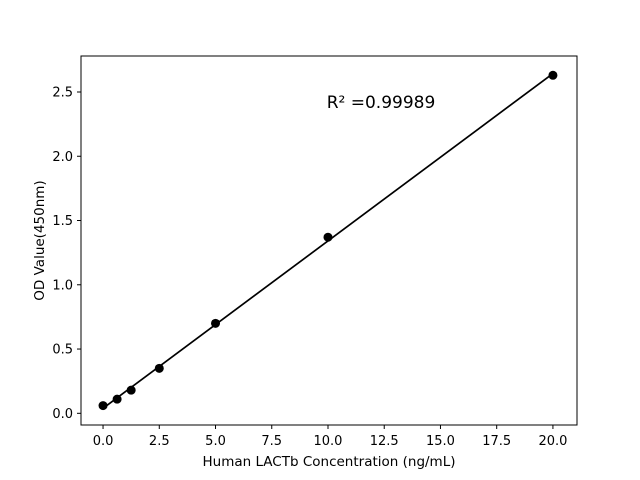 The width and height of the screenshot is (640, 480). What do you see at coordinates (328, 462) in the screenshot?
I see `x-axis-label: Human LACTb Concentration (ng/mL)` at bounding box center [328, 462].